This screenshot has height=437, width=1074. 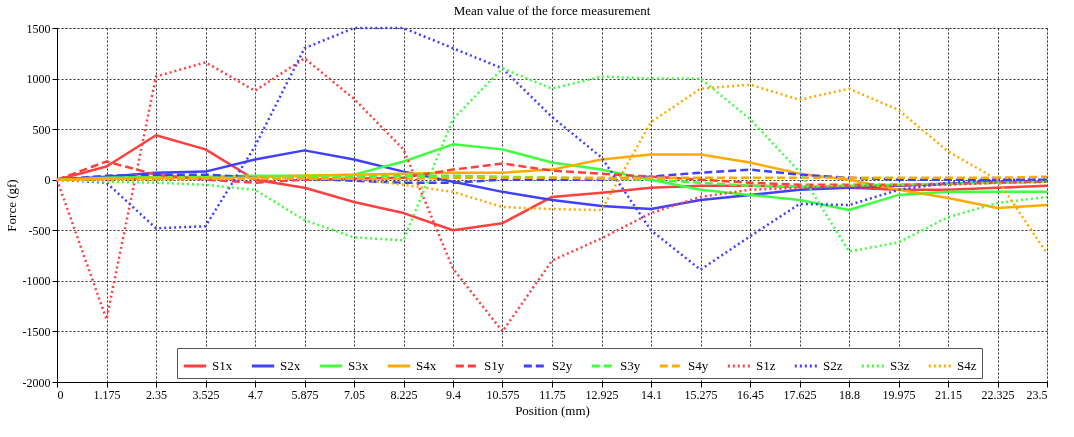 I want to click on x-tick-label: 10.575, so click(x=503, y=394).